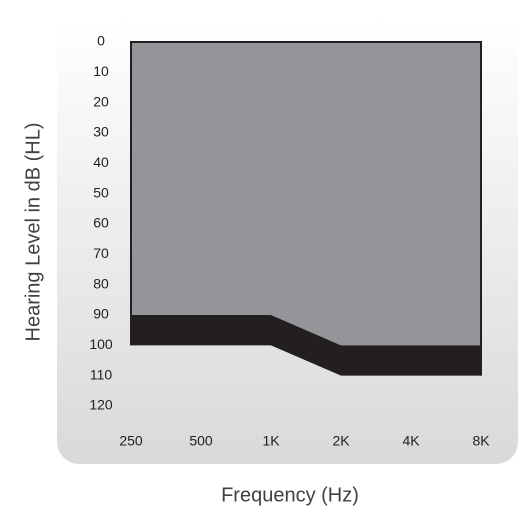 Image resolution: width=530 pixels, height=523 pixels. Describe the element at coordinates (101, 132) in the screenshot. I see `y-tick-label: 30` at that location.